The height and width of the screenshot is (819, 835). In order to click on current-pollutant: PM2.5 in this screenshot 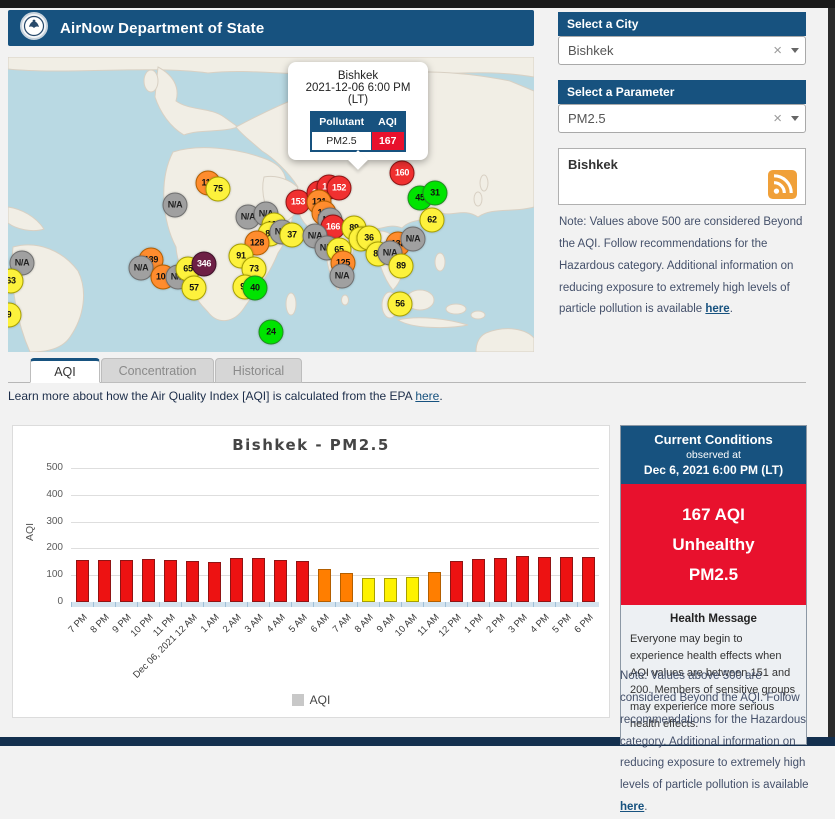, I will do `click(713, 574)`.